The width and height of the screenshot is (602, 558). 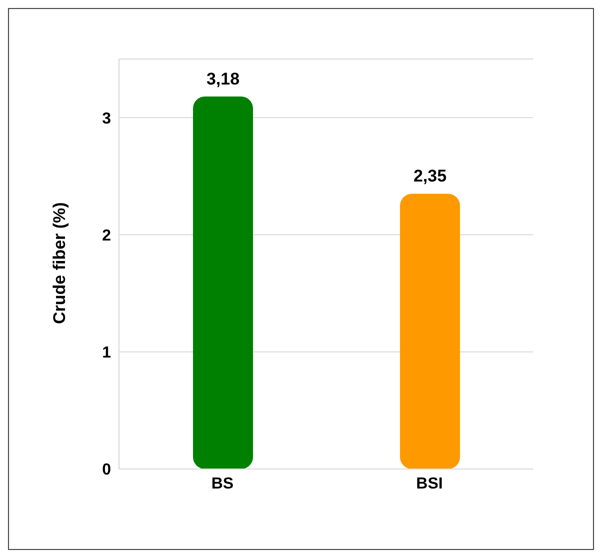 I want to click on data-label: 3,18, so click(x=223, y=78).